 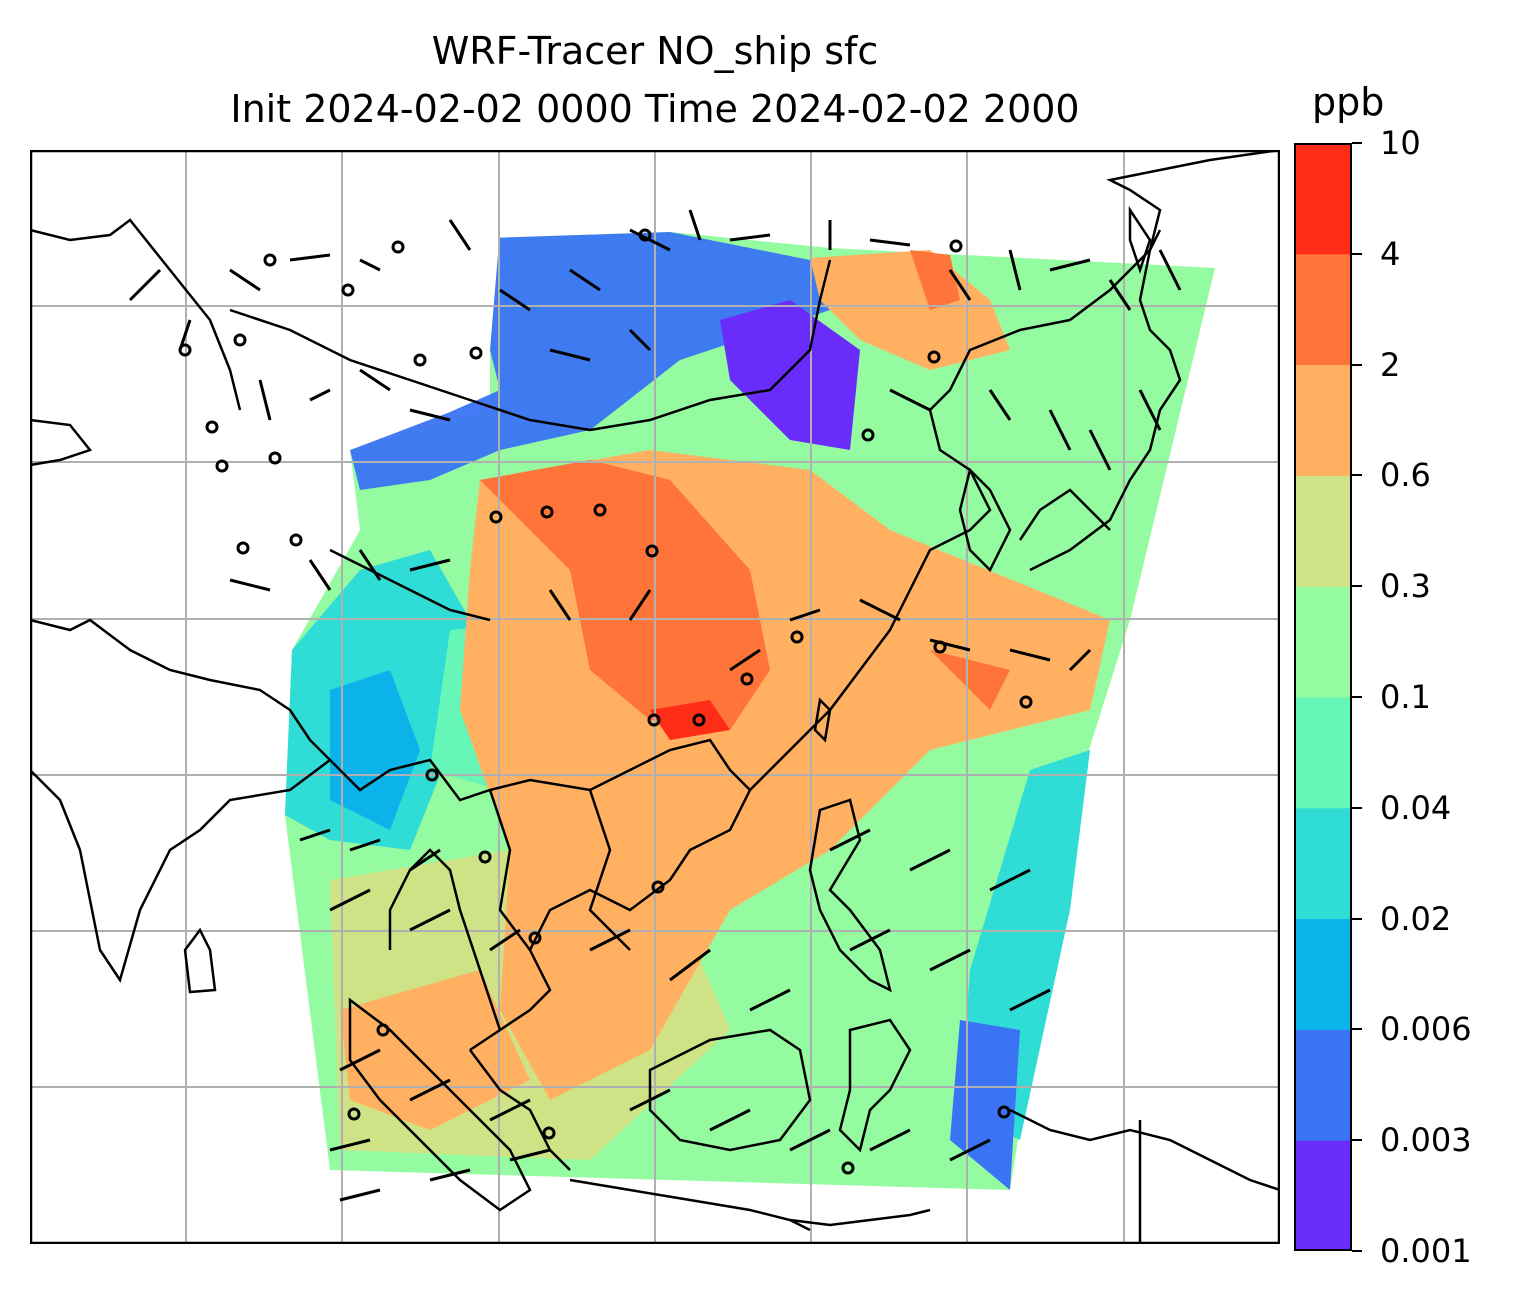 What do you see at coordinates (410, 585) in the screenshot?
I see `border-himalaya` at bounding box center [410, 585].